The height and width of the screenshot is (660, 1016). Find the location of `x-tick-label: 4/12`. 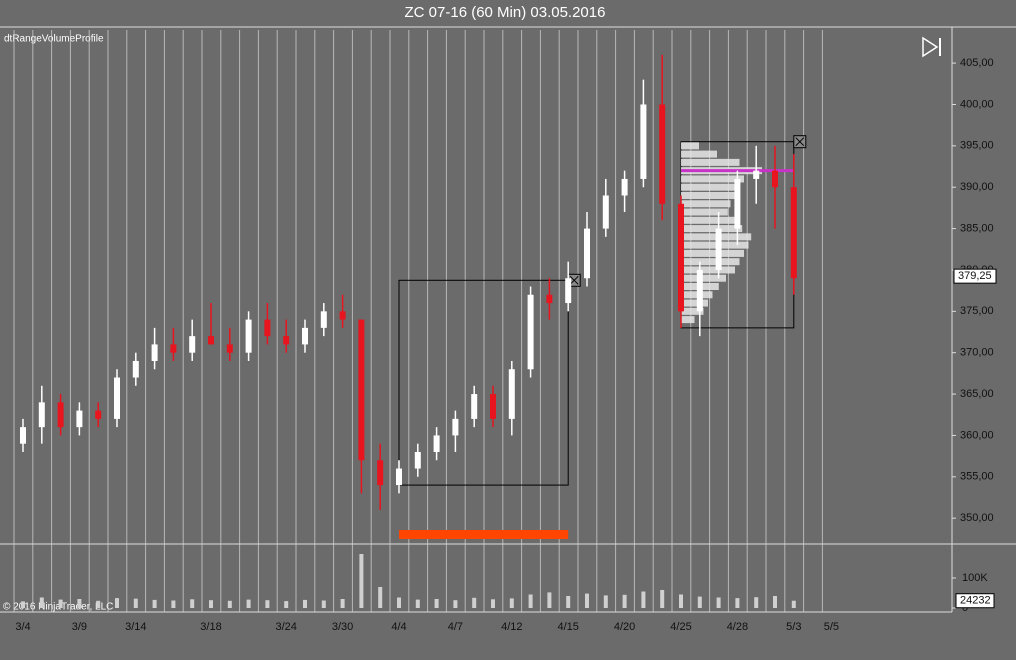

x-tick-label: 4/12 is located at coordinates (511, 627).